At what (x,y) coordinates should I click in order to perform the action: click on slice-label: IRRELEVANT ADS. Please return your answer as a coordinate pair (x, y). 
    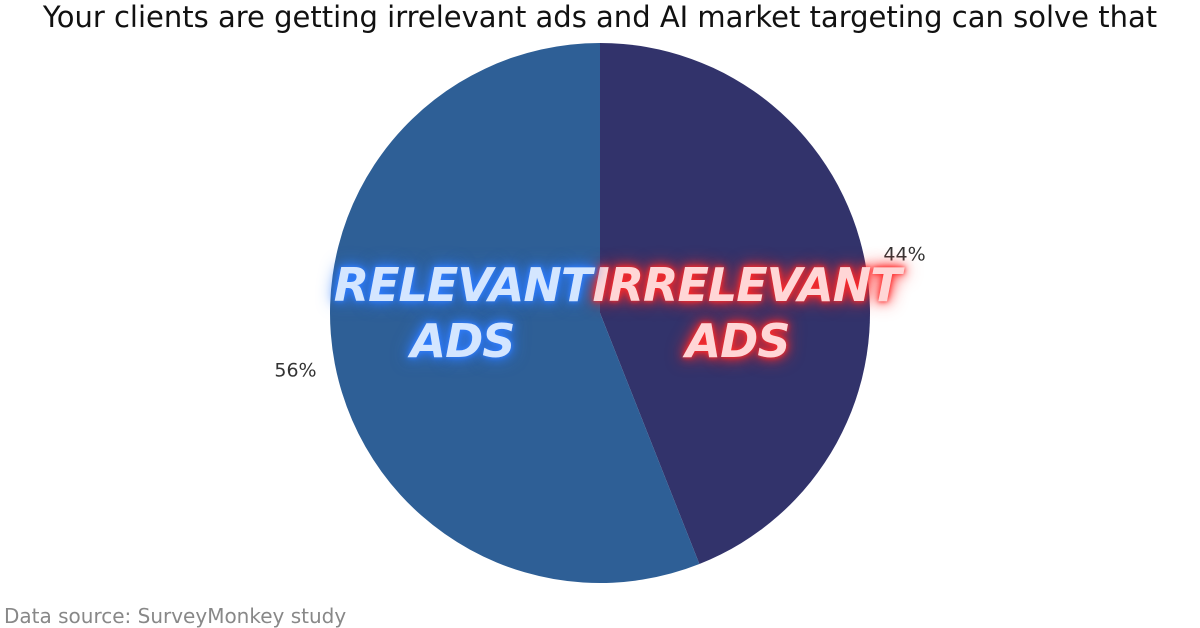
    Looking at the image, I should click on (747, 313).